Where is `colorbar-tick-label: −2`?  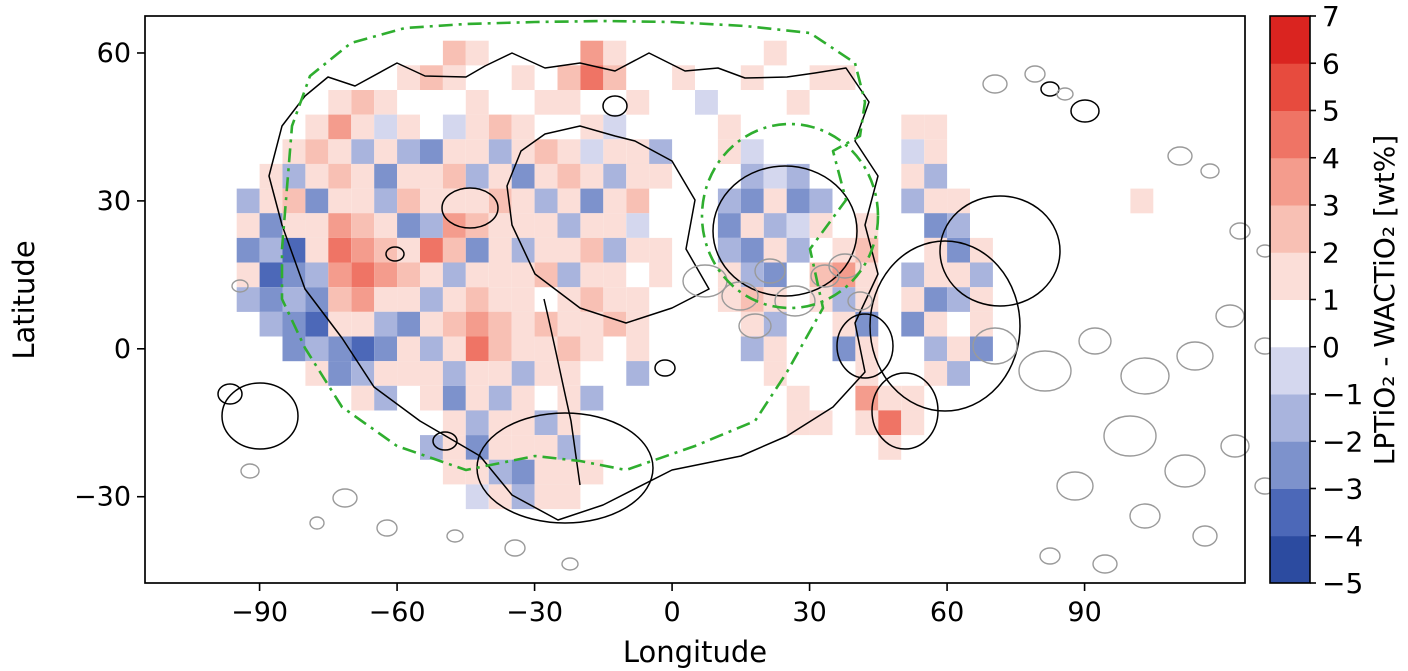
colorbar-tick-label: −2 is located at coordinates (1342, 441).